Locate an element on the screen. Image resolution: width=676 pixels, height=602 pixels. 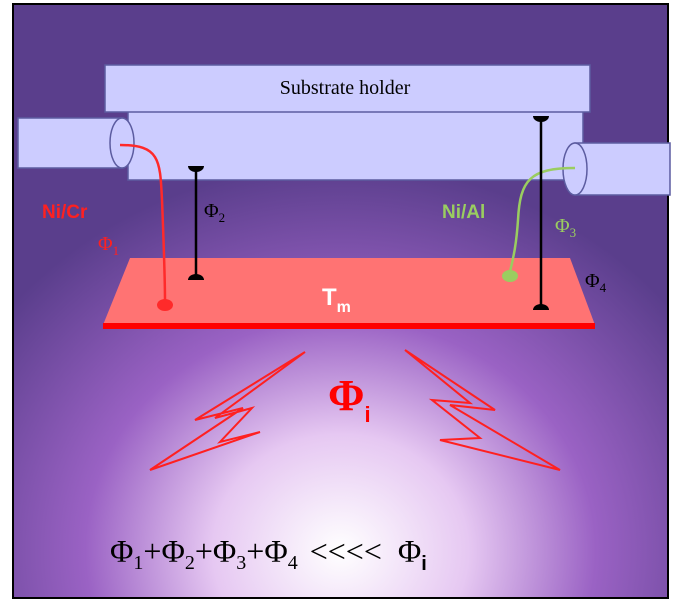
equation: Φ1+Φ2+Φ3+Φ4 <<<< Φi is located at coordinates (268, 554).